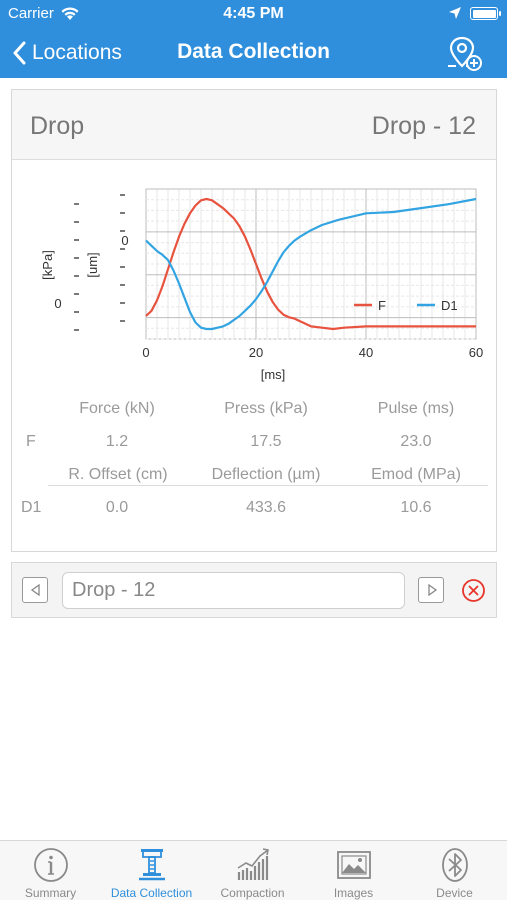  I want to click on y-axis-label-um: [um], so click(92, 264).